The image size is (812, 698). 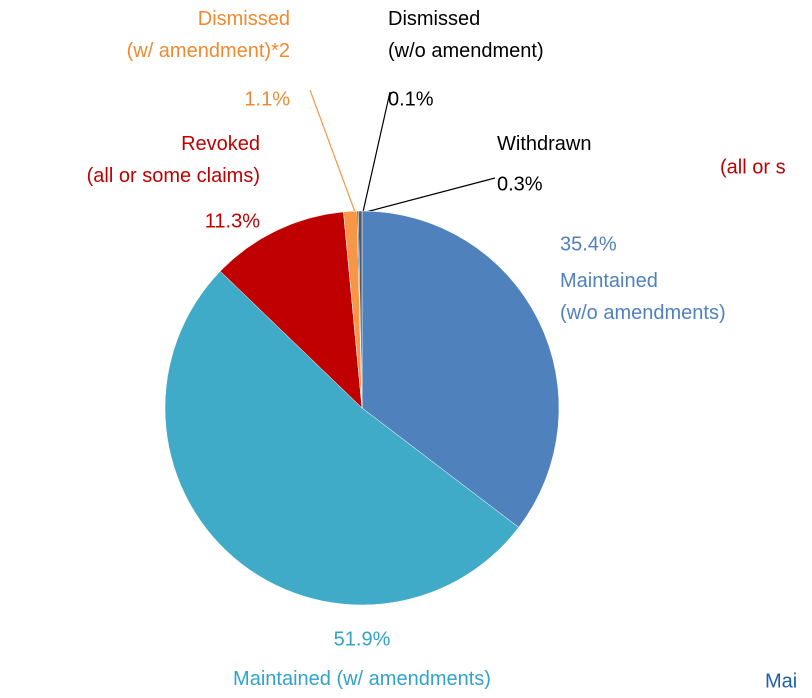 What do you see at coordinates (411, 99) in the screenshot?
I see `value-label: 0.1%` at bounding box center [411, 99].